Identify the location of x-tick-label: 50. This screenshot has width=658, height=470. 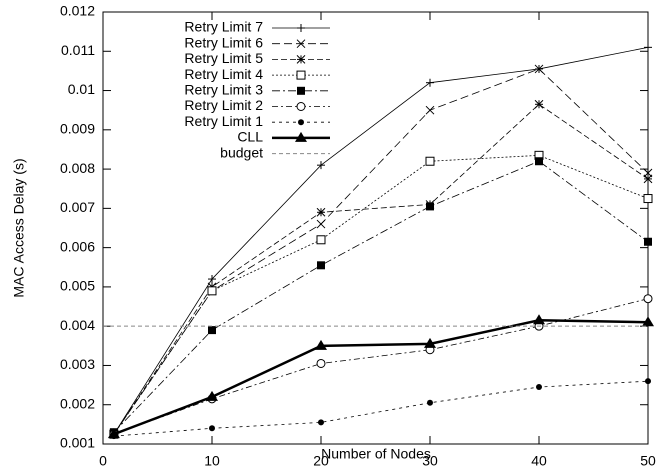
(648, 461).